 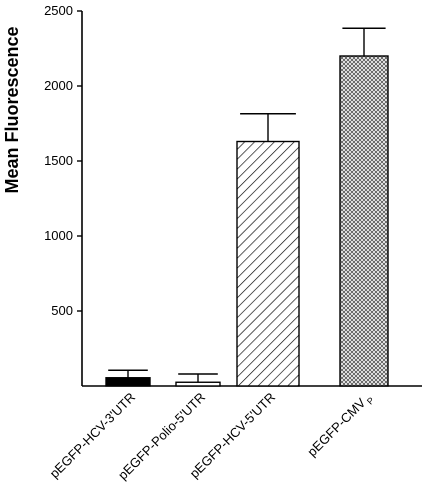 I want to click on y-axis-label: Mean Fluorescence, so click(x=12, y=109).